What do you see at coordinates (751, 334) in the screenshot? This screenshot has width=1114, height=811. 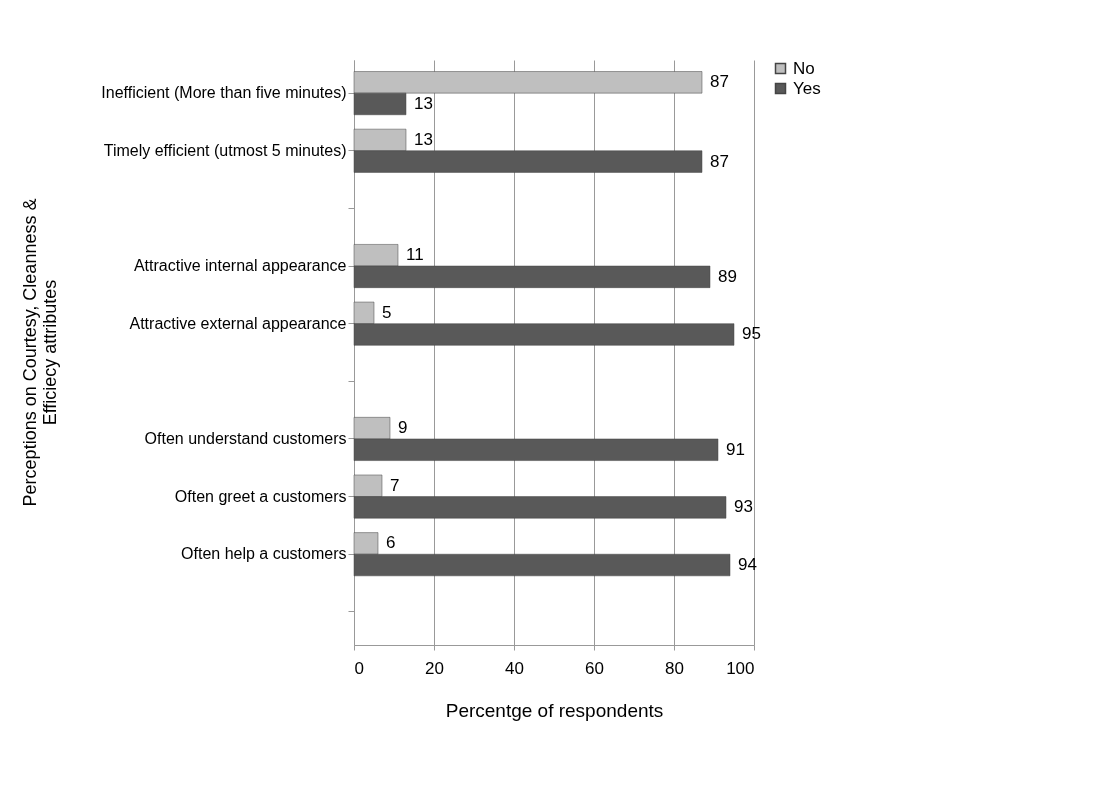 I see `data-label: 95` at bounding box center [751, 334].